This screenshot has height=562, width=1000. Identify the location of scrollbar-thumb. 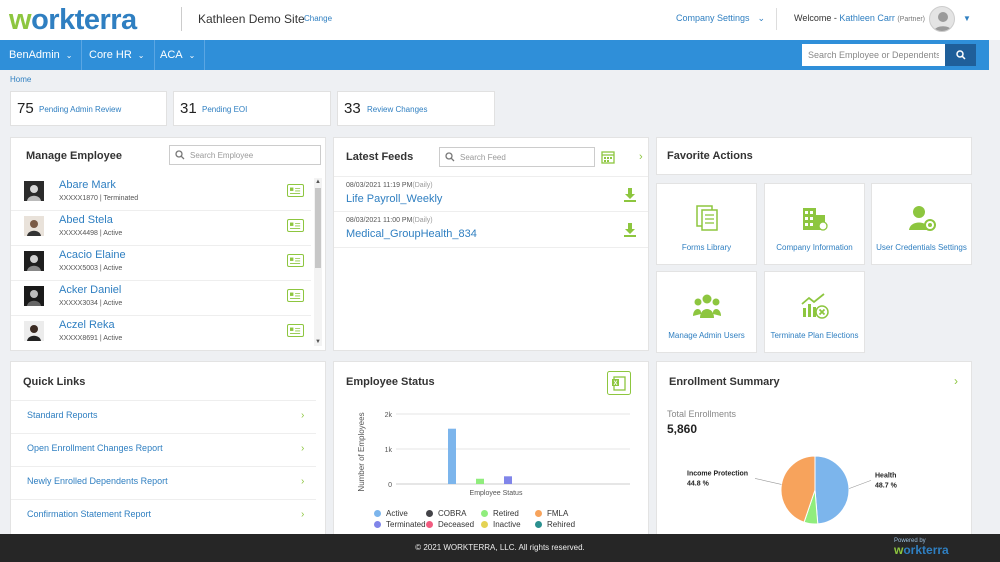
(318, 228).